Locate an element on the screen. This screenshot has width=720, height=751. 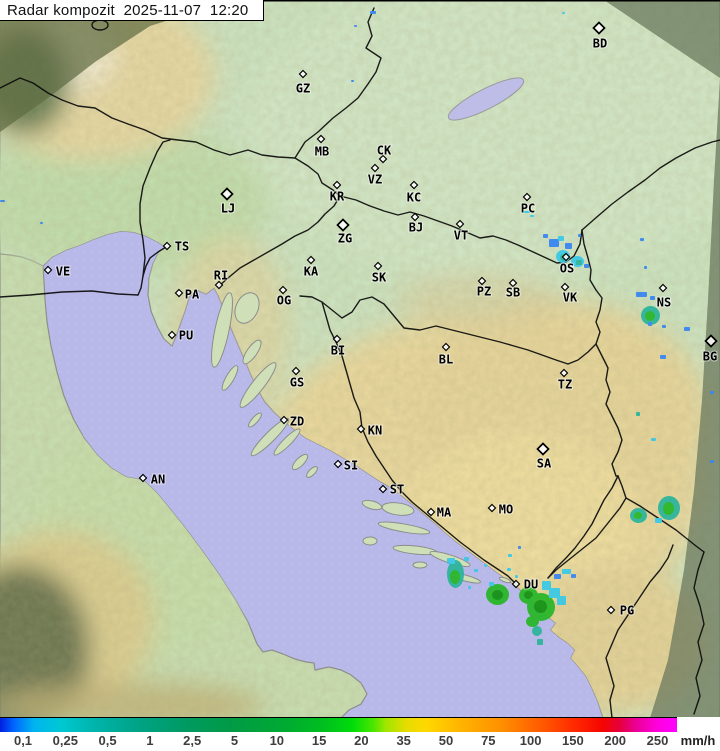
station-label: PU is located at coordinates (186, 336).